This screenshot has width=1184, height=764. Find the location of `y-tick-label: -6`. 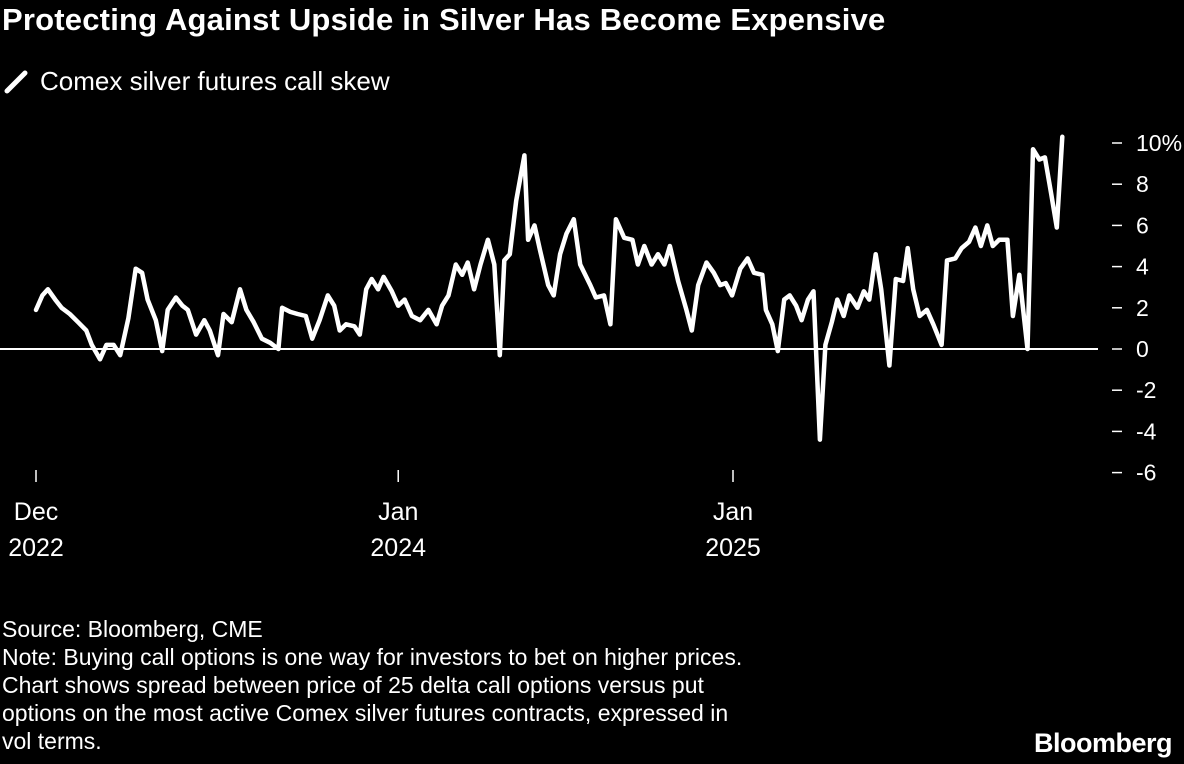

y-tick-label: -6 is located at coordinates (1146, 473).